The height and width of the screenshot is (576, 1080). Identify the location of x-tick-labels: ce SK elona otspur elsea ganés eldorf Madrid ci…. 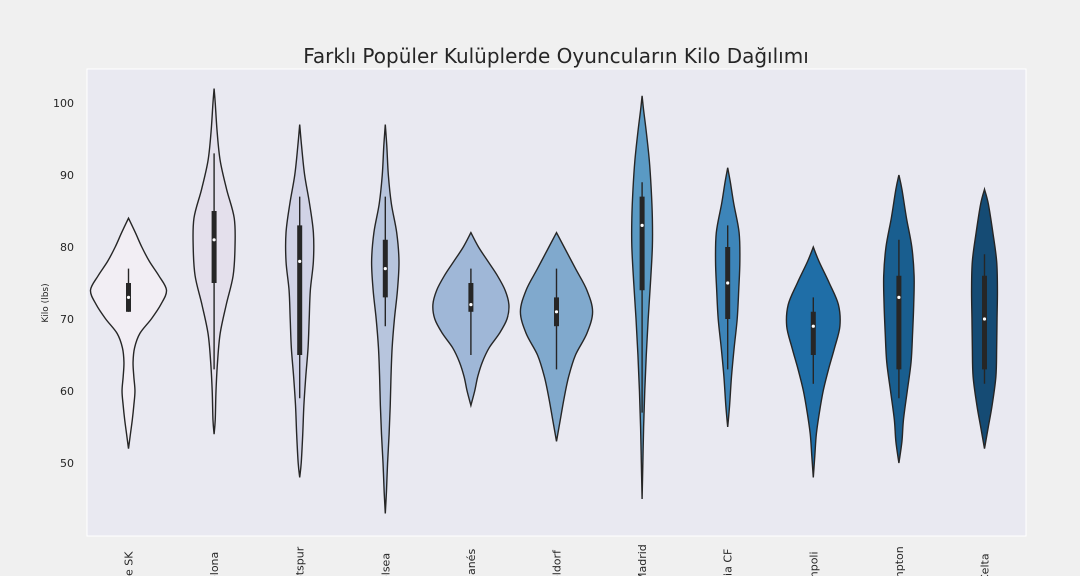
(557, 560).